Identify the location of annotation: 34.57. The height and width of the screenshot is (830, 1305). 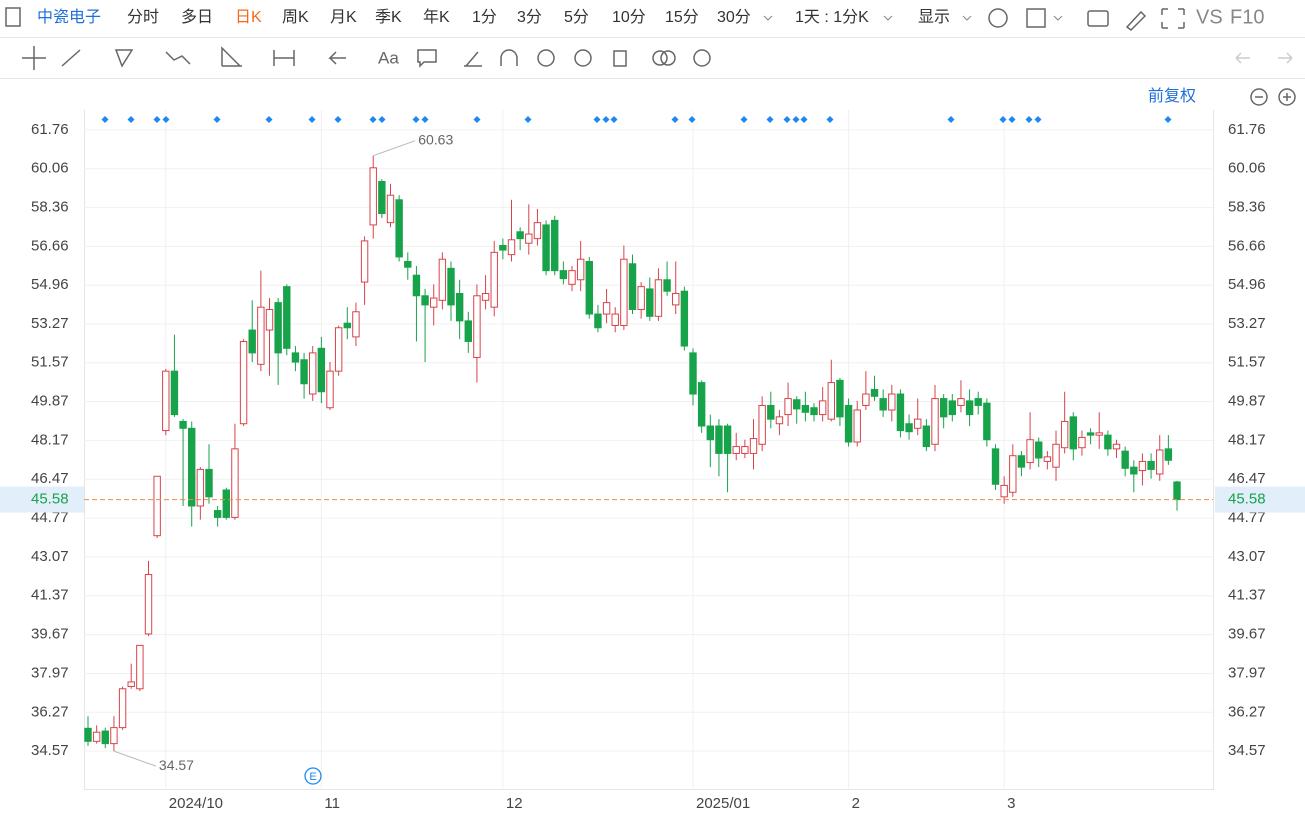
(176, 765).